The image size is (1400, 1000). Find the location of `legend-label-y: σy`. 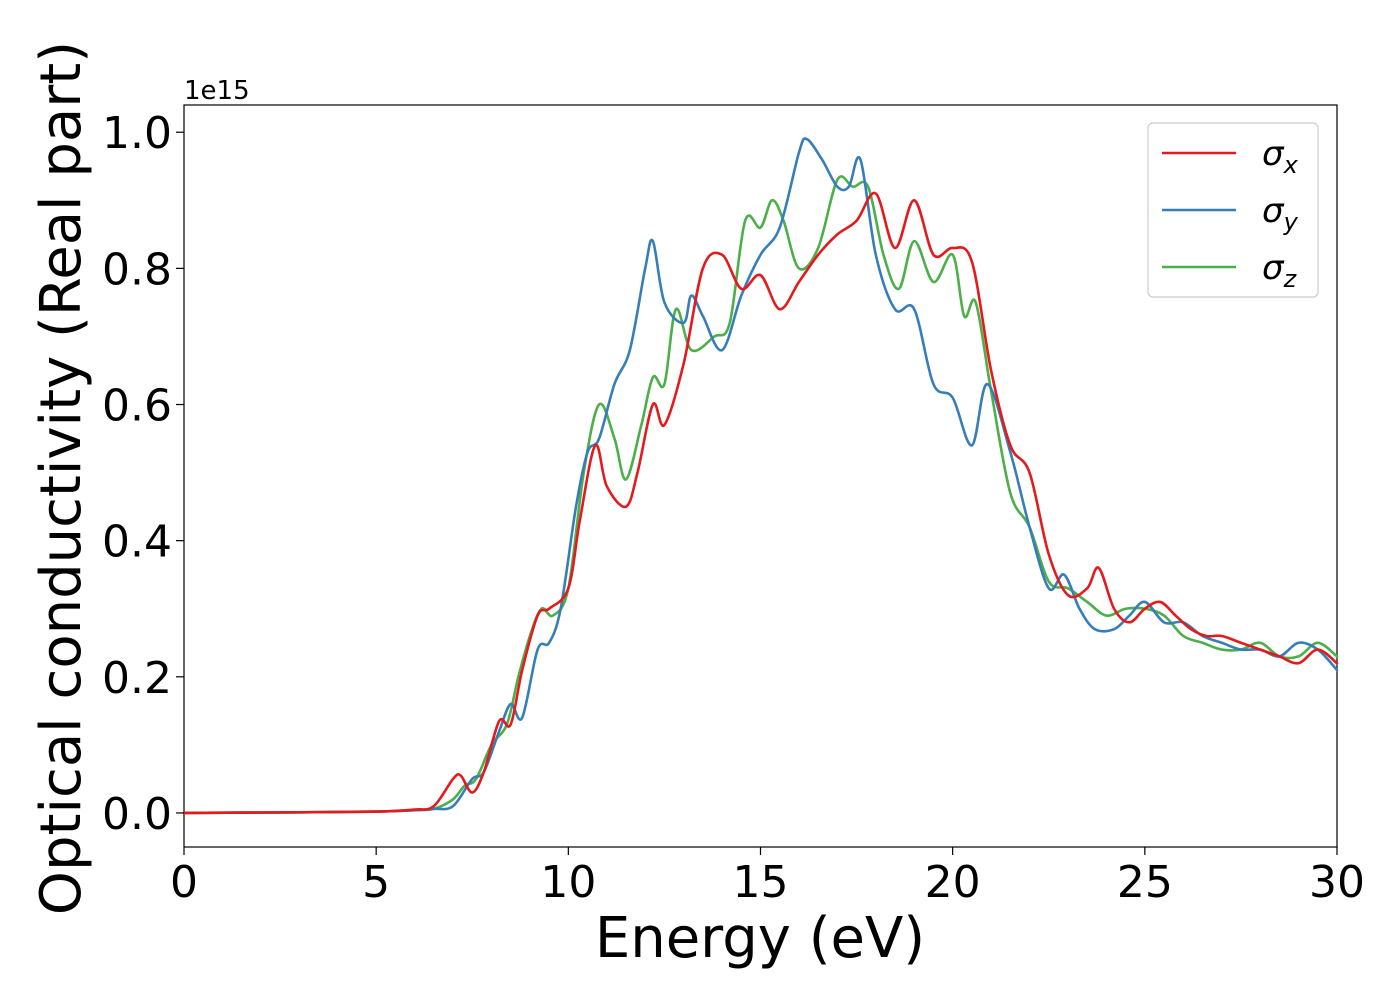

legend-label-y: σy is located at coordinates (1280, 213).